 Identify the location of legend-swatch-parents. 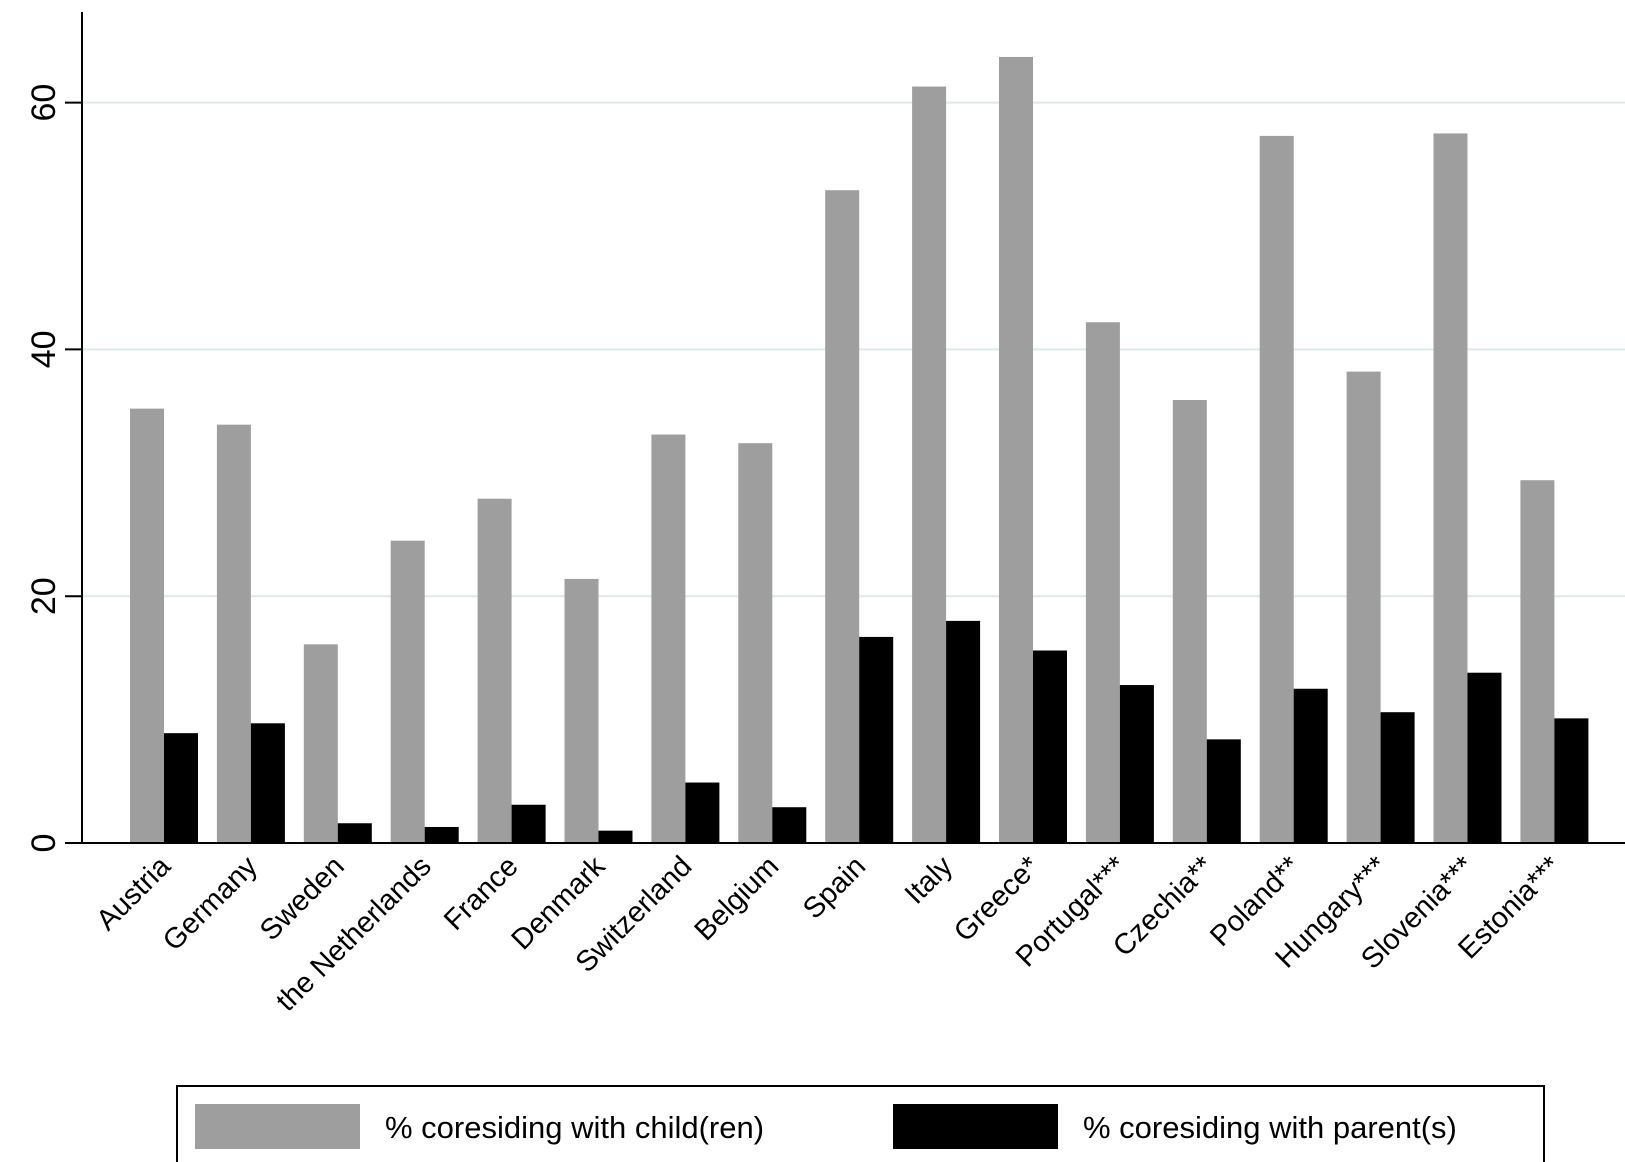
(975, 1126).